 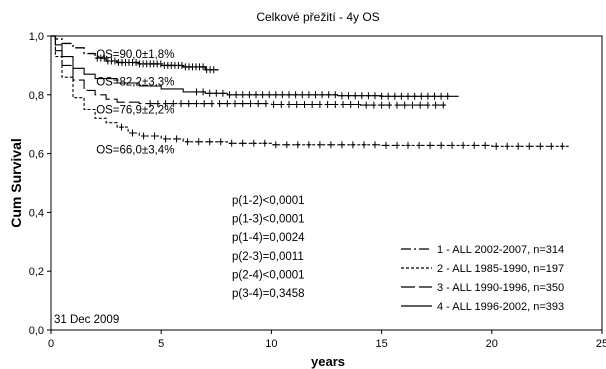 What do you see at coordinates (500, 288) in the screenshot?
I see `legend-label: 3 - ALL 1990-1996, n=350` at bounding box center [500, 288].